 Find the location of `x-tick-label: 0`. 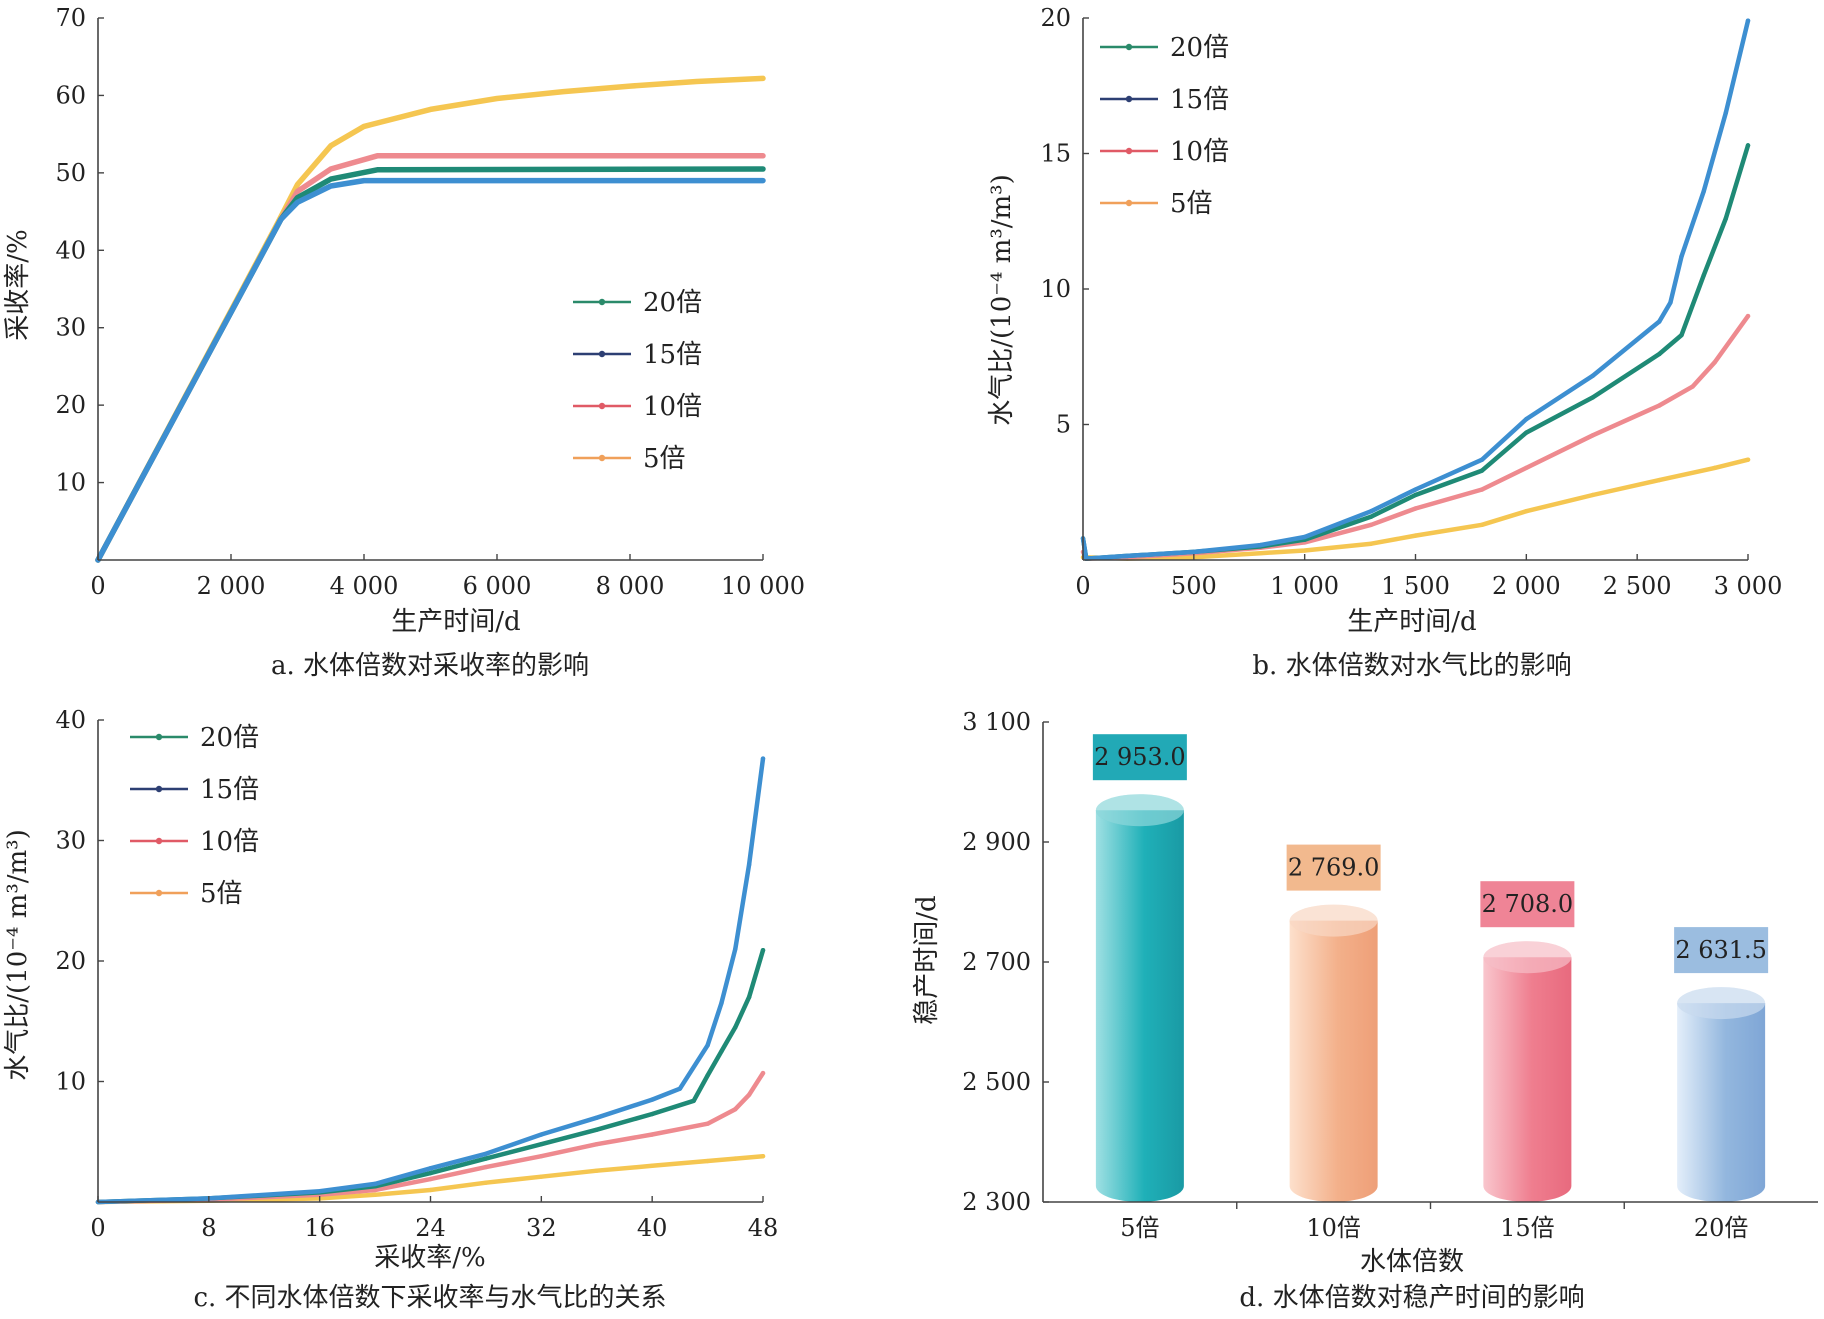

x-tick-label: 0 is located at coordinates (1082, 586).